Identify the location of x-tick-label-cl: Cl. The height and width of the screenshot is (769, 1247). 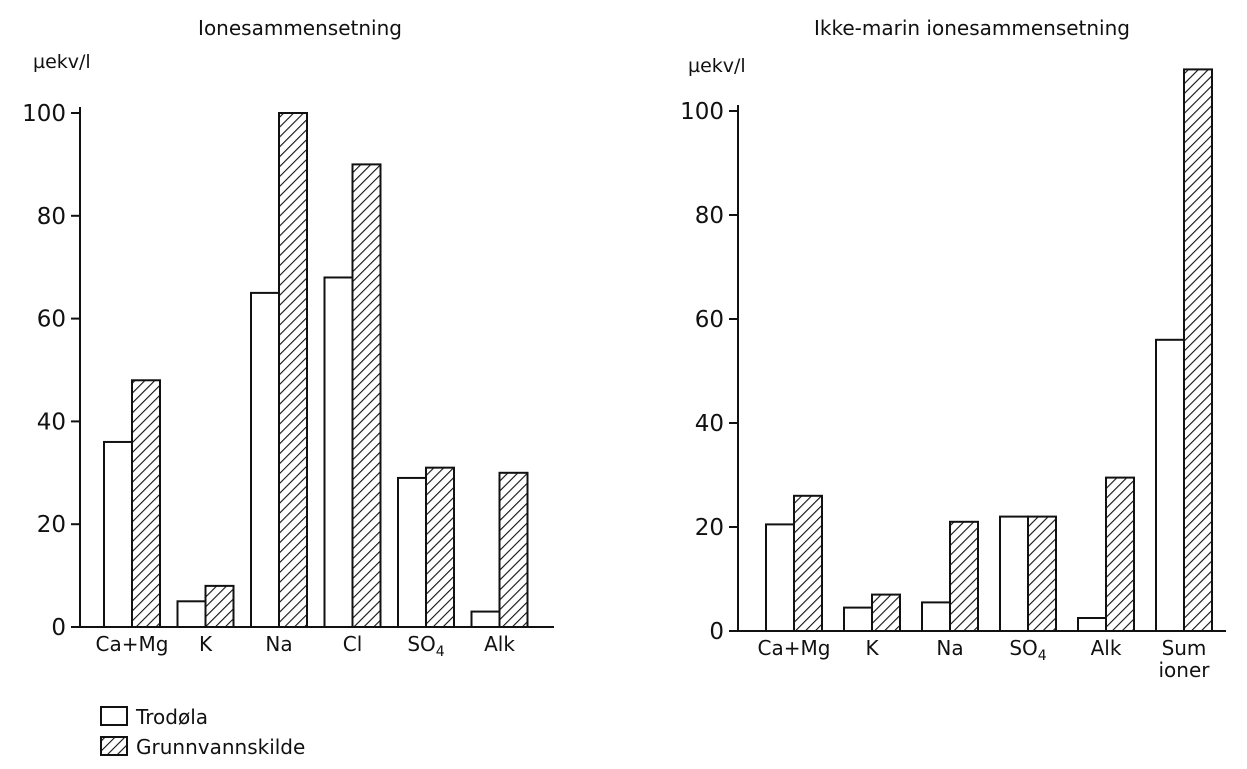
(353, 644).